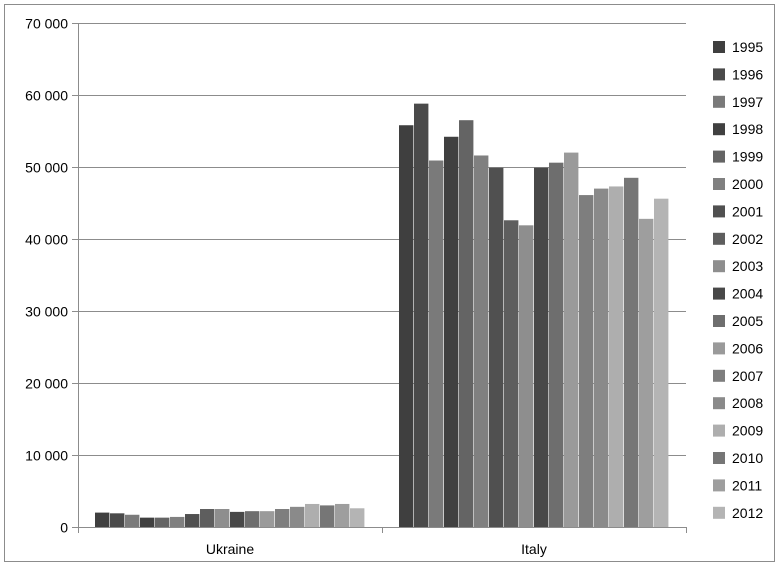  What do you see at coordinates (64, 528) in the screenshot?
I see `y-tick-label: 0` at bounding box center [64, 528].